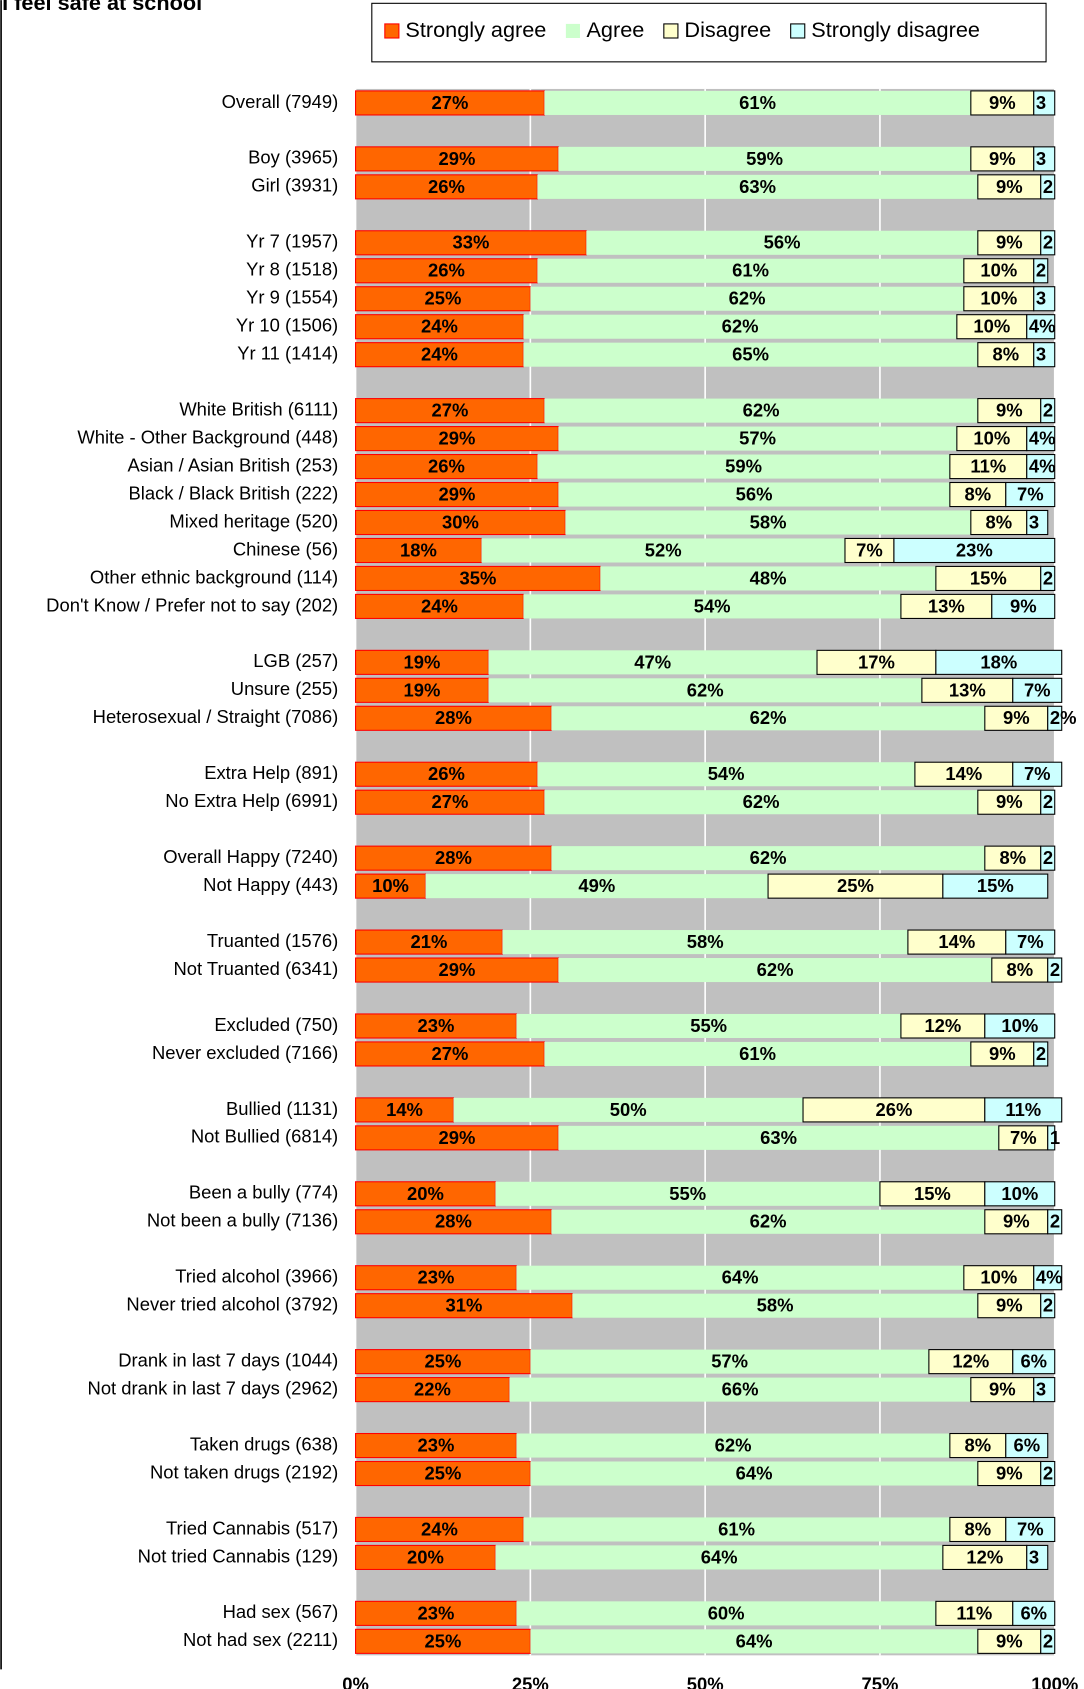  What do you see at coordinates (740, 1389) in the screenshot?
I see `data-label: 66%` at bounding box center [740, 1389].